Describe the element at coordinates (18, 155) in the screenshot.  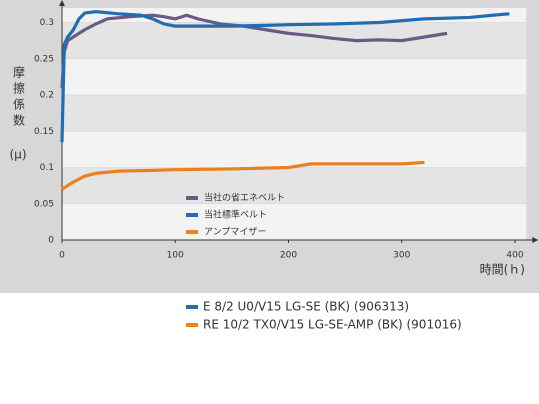
I see `y-unit: (μ)` at that location.